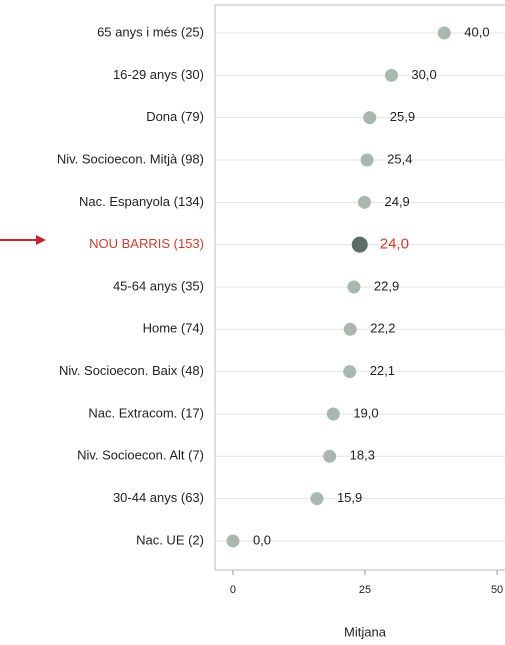  What do you see at coordinates (146, 412) in the screenshot?
I see `y-tick-label: Nac. Extracom. (17)` at bounding box center [146, 412].